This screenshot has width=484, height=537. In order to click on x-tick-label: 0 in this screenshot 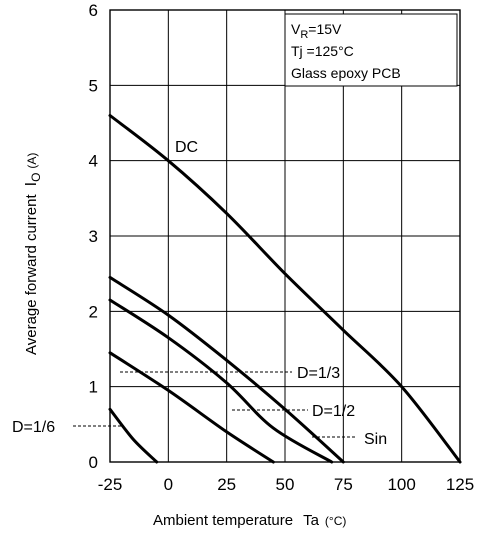, I will do `click(168, 484)`.